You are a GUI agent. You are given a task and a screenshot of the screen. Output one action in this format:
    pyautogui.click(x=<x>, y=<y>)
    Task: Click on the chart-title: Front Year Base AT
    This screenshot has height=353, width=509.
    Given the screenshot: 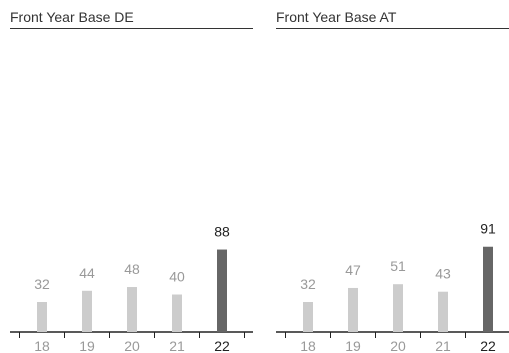 What is the action you would take?
    pyautogui.click(x=336, y=17)
    